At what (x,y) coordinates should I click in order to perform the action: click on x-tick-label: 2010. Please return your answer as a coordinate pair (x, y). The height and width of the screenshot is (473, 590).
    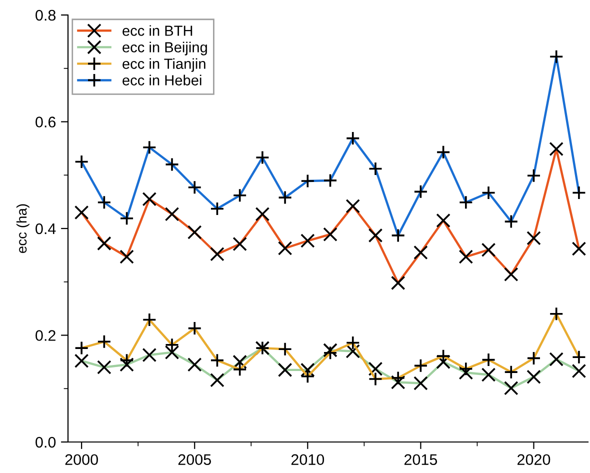
    Looking at the image, I should click on (307, 460).